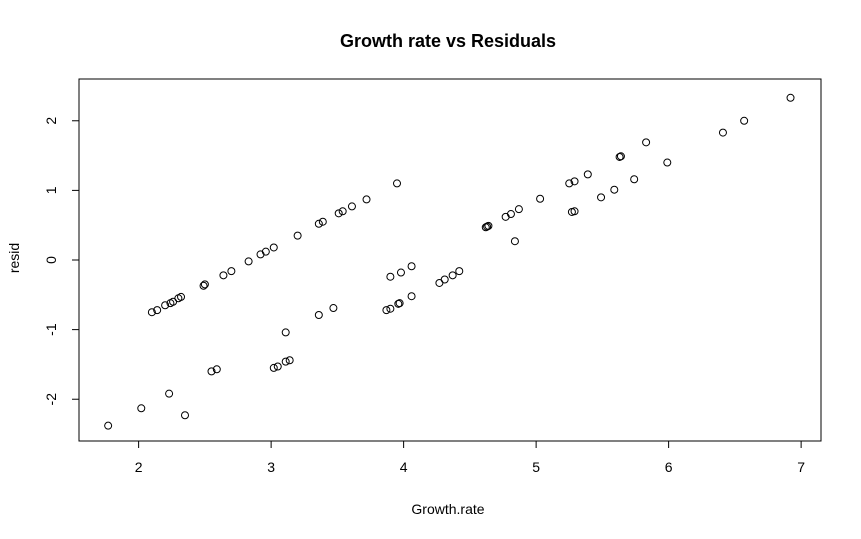  I want to click on x-axis-label: Growth.rate, so click(447, 509).